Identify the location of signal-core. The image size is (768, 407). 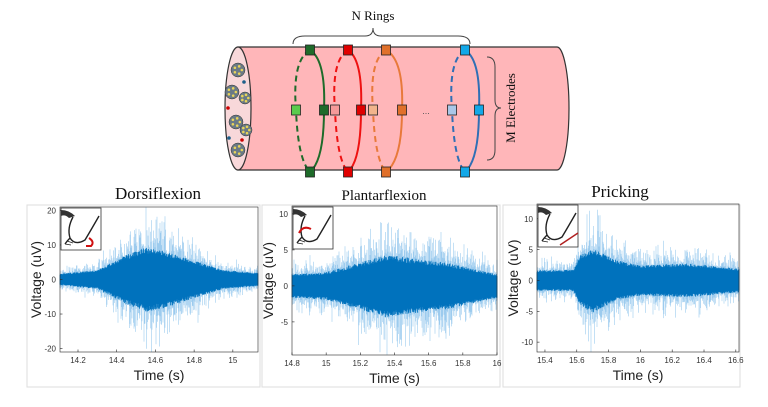
(159, 279).